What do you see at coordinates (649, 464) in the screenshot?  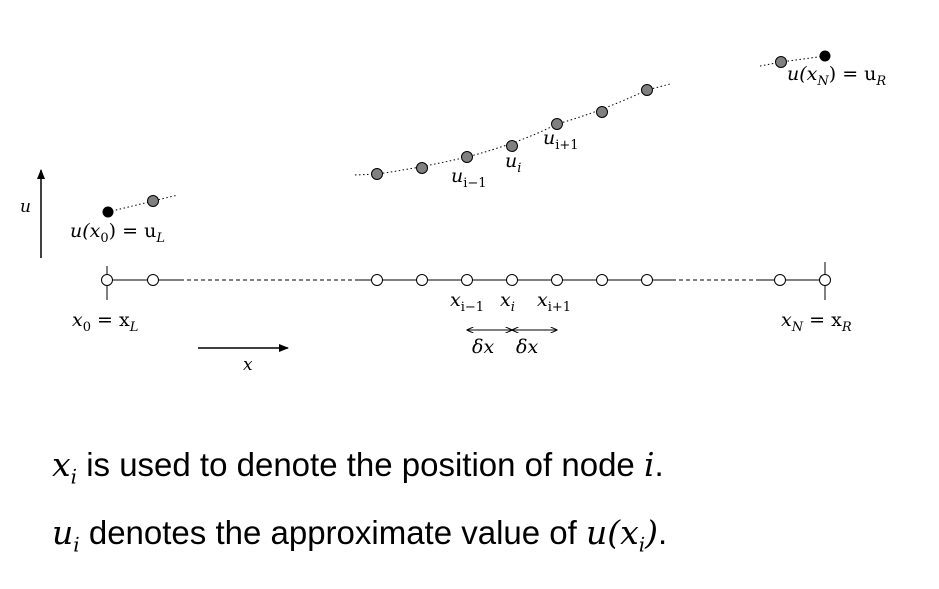 I see `caption-node-i-symbol: i` at bounding box center [649, 464].